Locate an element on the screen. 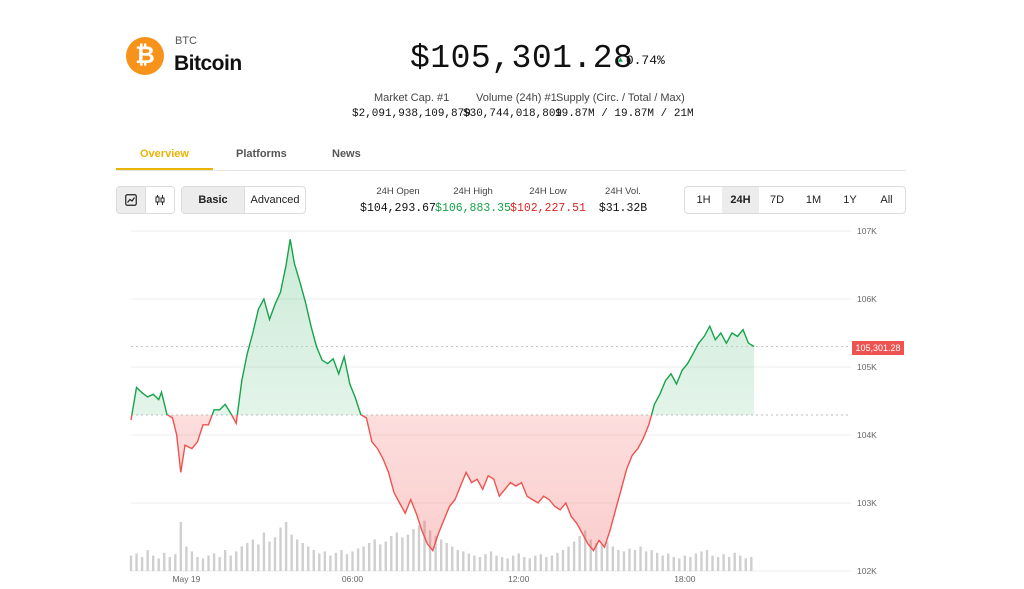 This screenshot has height=589, width=1024. high-value: $106,883.35 is located at coordinates (473, 208).